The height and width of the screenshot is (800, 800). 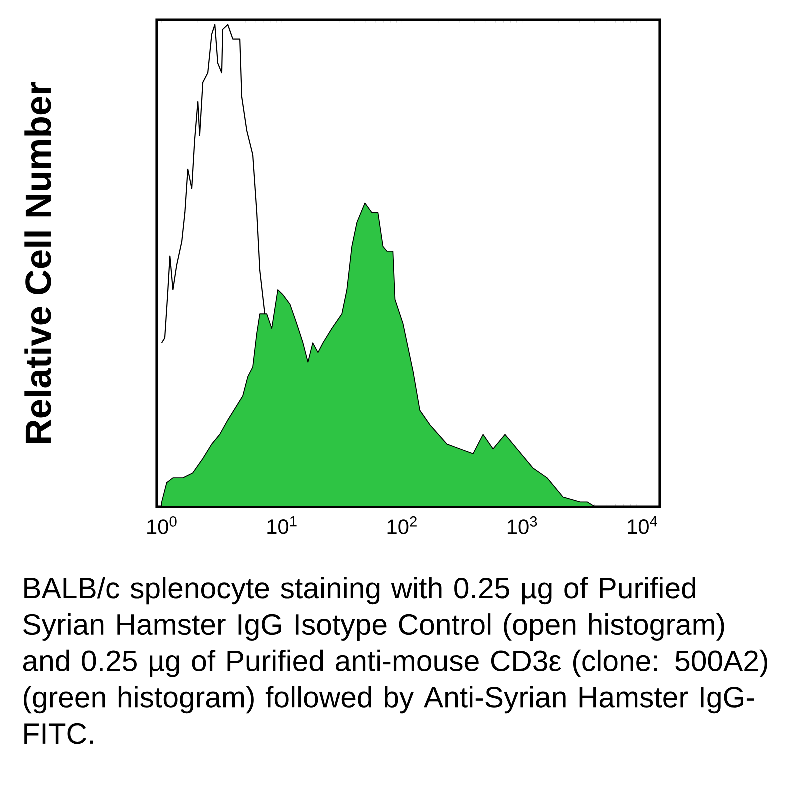 I want to click on x-tick-label: 10$^{0}$, so click(x=162, y=525).